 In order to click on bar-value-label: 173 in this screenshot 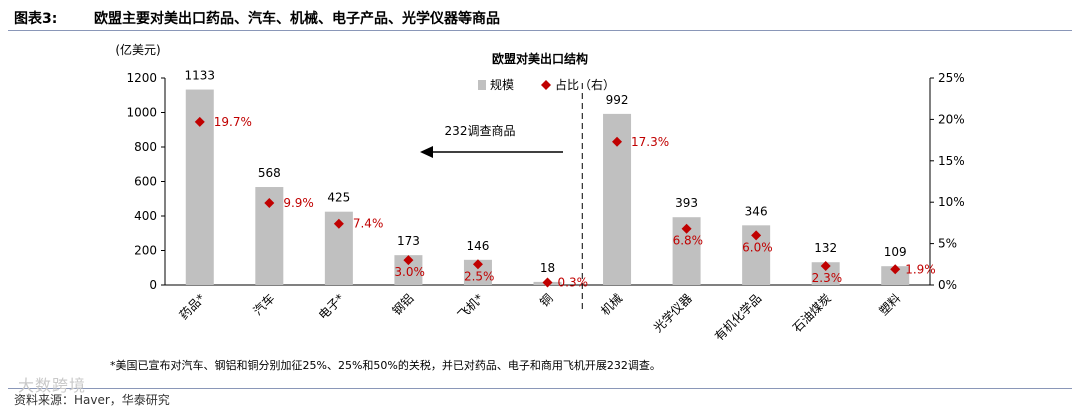, I will do `click(408, 241)`.